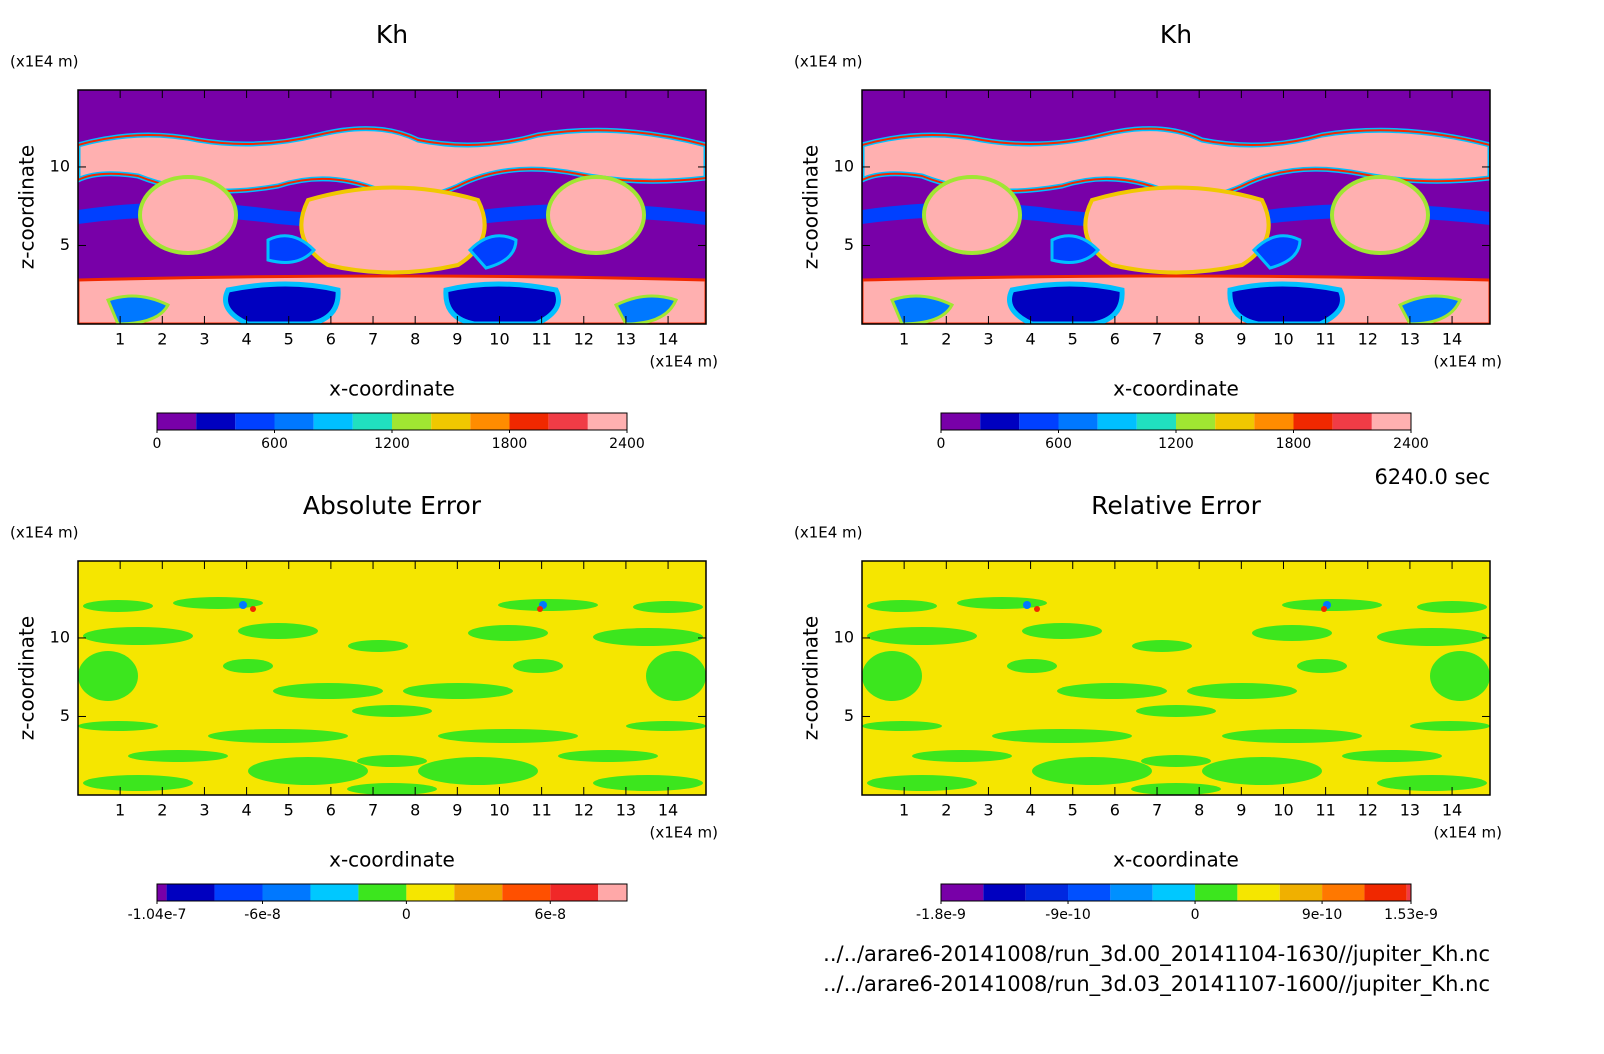 Image resolution: width=1604 pixels, height=1054 pixels. I want to click on colorbar-frame, so click(1176, 892).